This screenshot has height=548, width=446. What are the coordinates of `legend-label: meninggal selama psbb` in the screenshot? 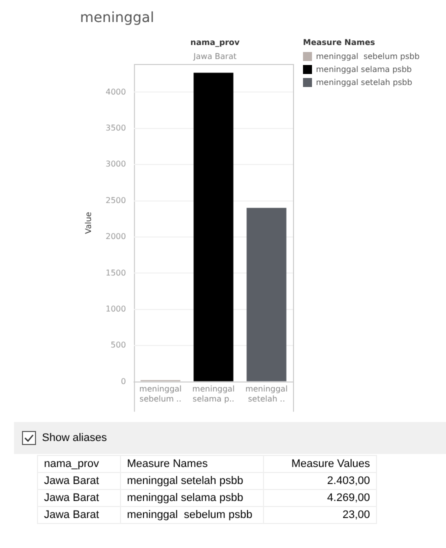 It's located at (364, 69).